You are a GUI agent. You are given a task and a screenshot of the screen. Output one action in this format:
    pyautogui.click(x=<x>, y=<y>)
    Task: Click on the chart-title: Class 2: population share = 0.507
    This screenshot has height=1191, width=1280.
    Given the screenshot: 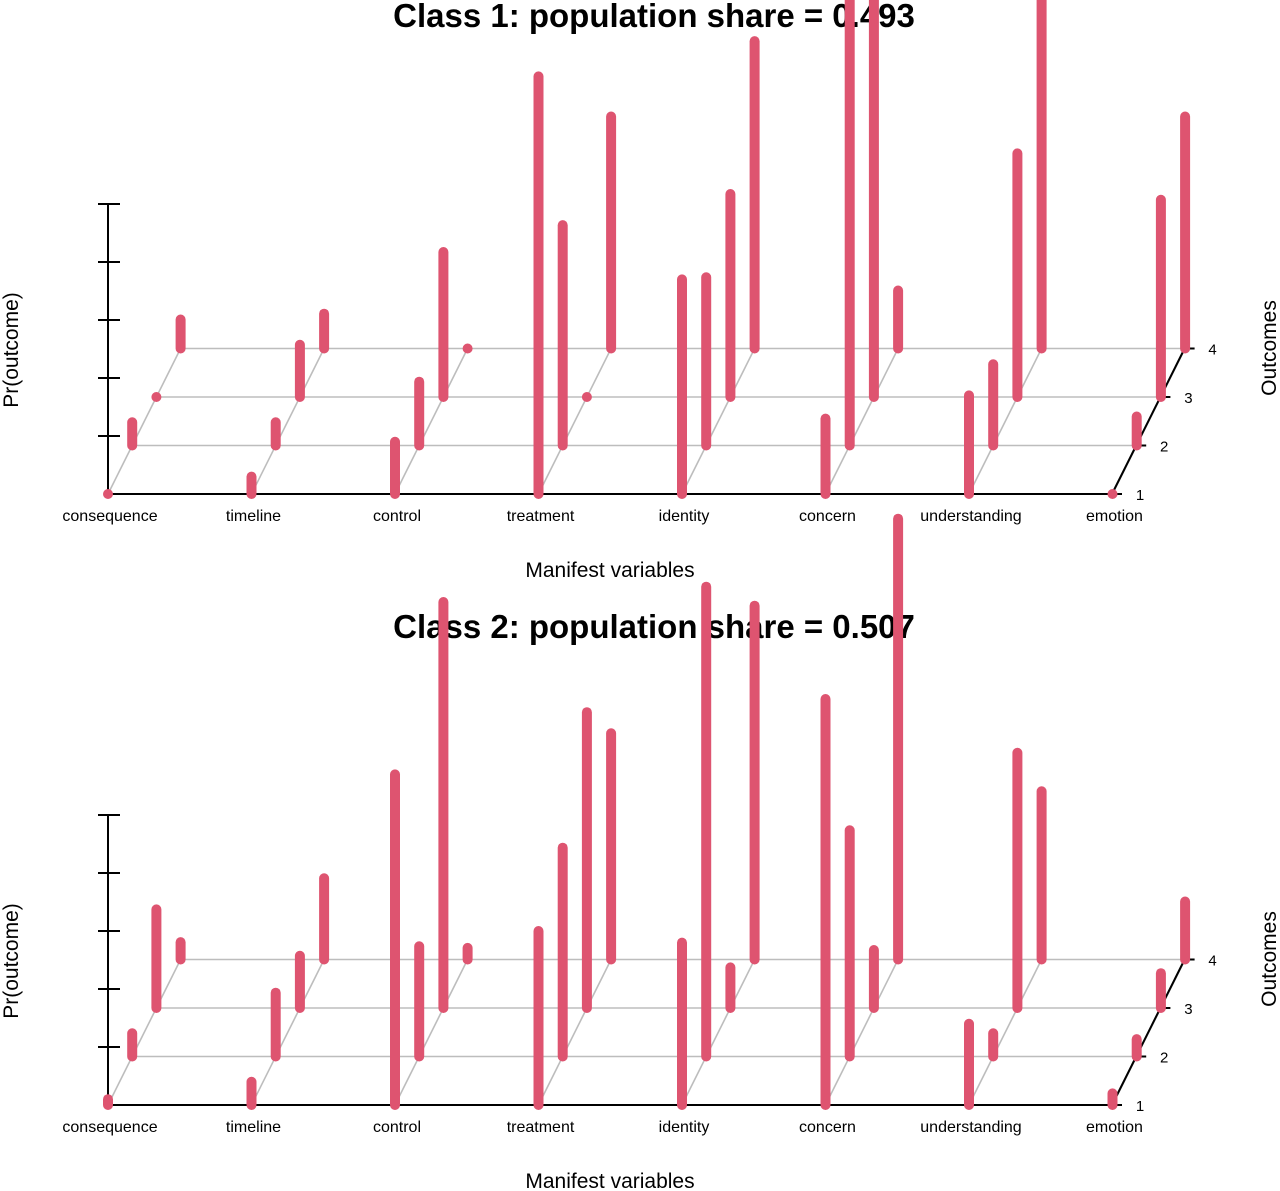 What is the action you would take?
    pyautogui.click(x=654, y=626)
    